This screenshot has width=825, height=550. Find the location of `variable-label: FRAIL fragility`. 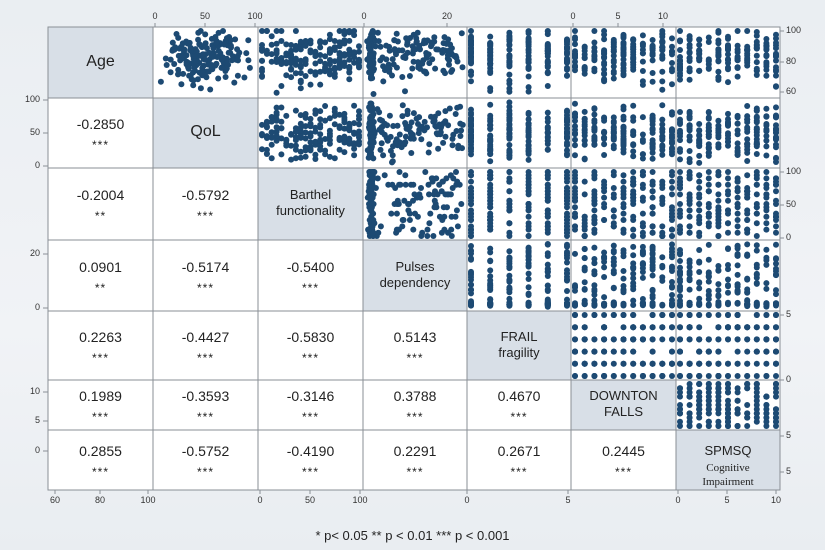

variable-label: FRAIL fragility is located at coordinates (519, 345).